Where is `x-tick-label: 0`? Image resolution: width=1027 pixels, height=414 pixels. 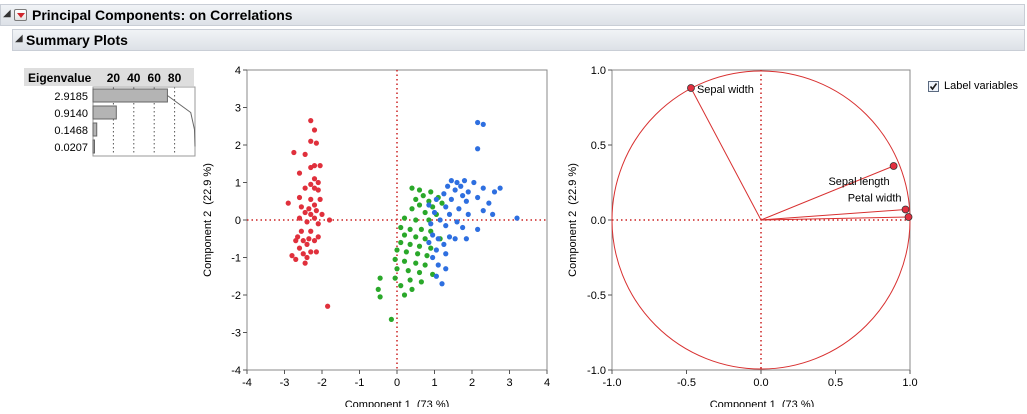
x-tick-label: 0 is located at coordinates (397, 383).